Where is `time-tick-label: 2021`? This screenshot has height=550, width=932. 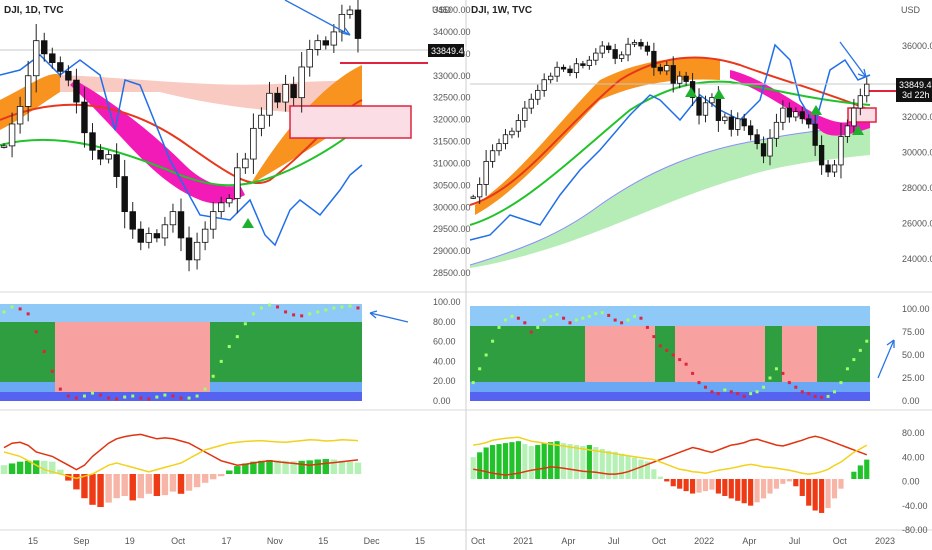
time-tick-label: 2021 is located at coordinates (523, 541).